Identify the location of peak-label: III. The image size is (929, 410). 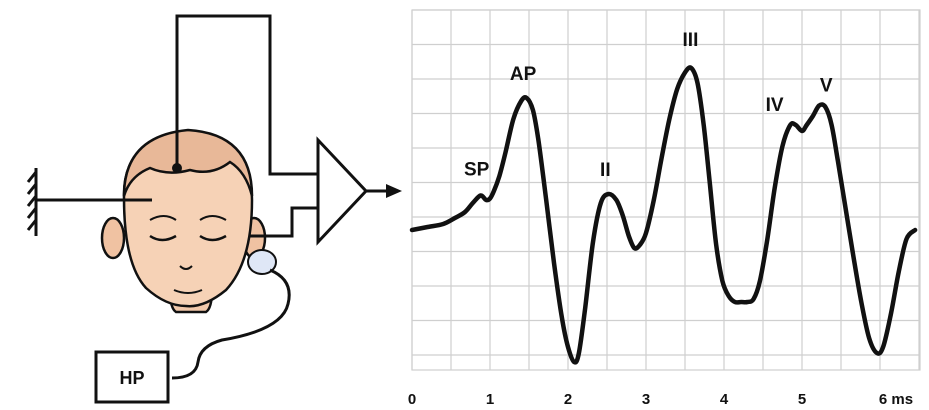
(691, 40).